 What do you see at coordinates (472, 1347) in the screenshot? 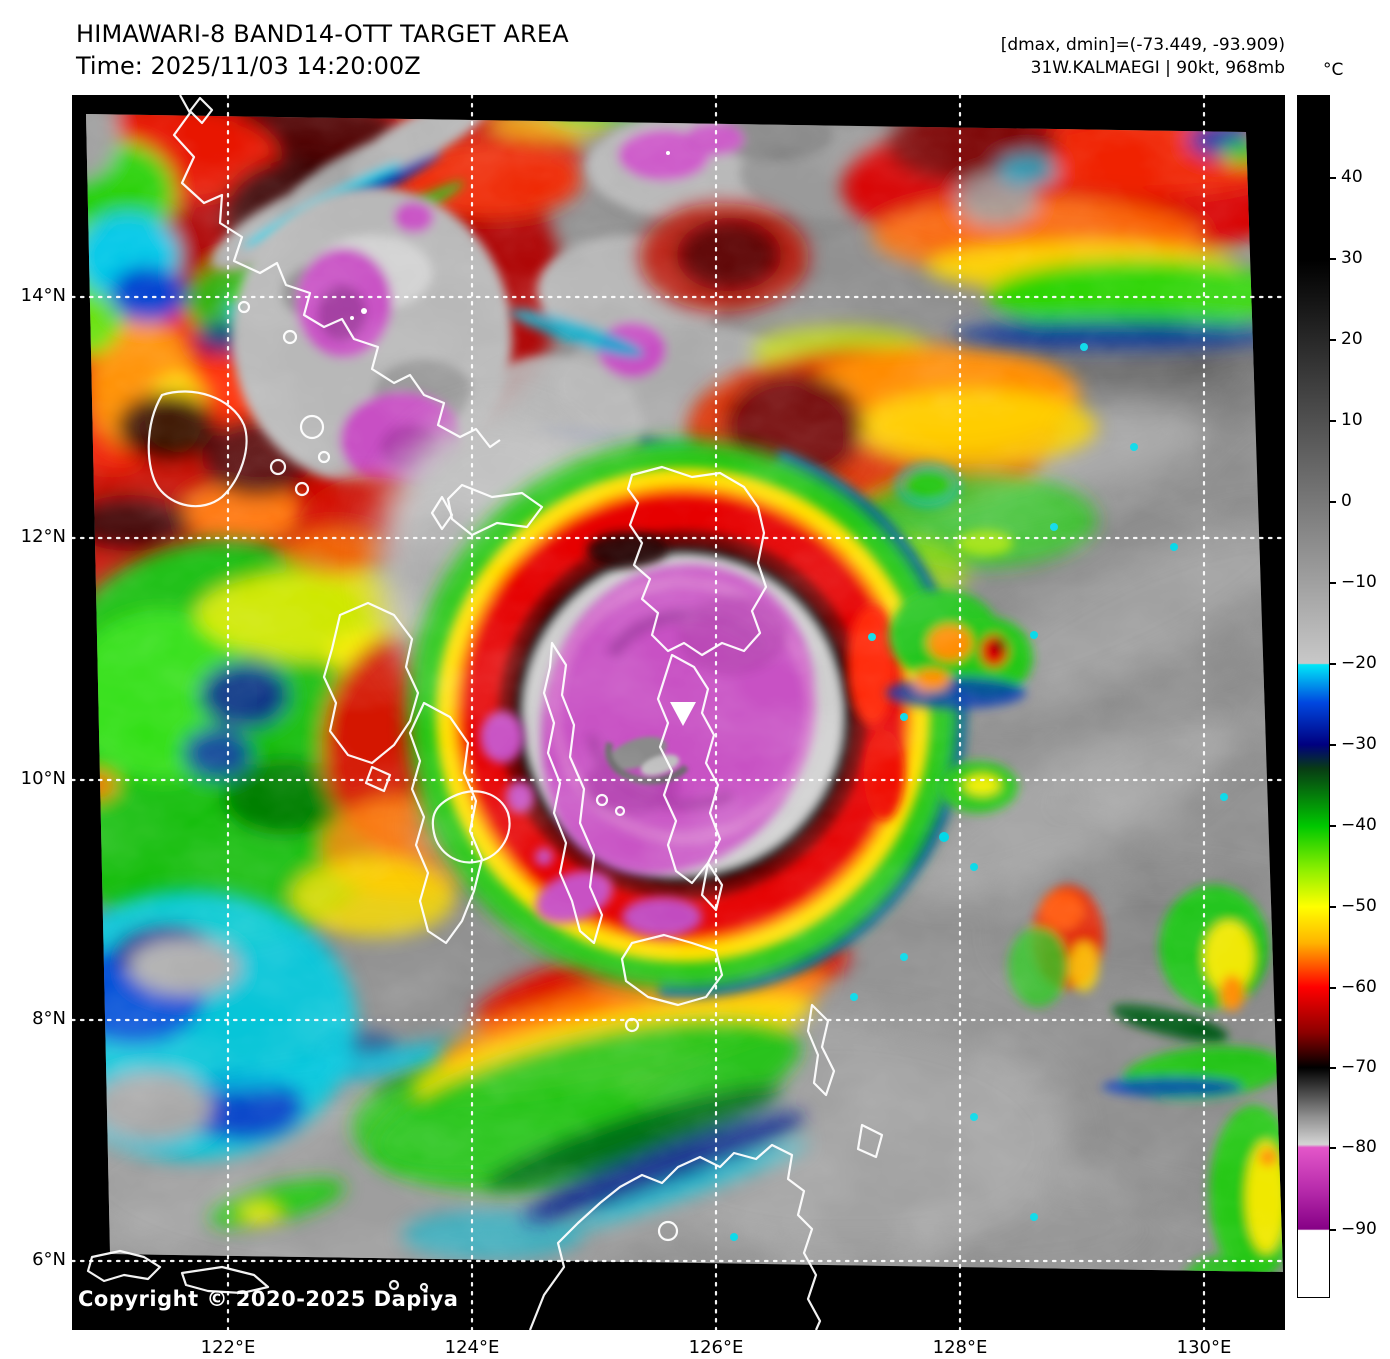
I see `lon-tick-label: 124°E` at bounding box center [472, 1347].